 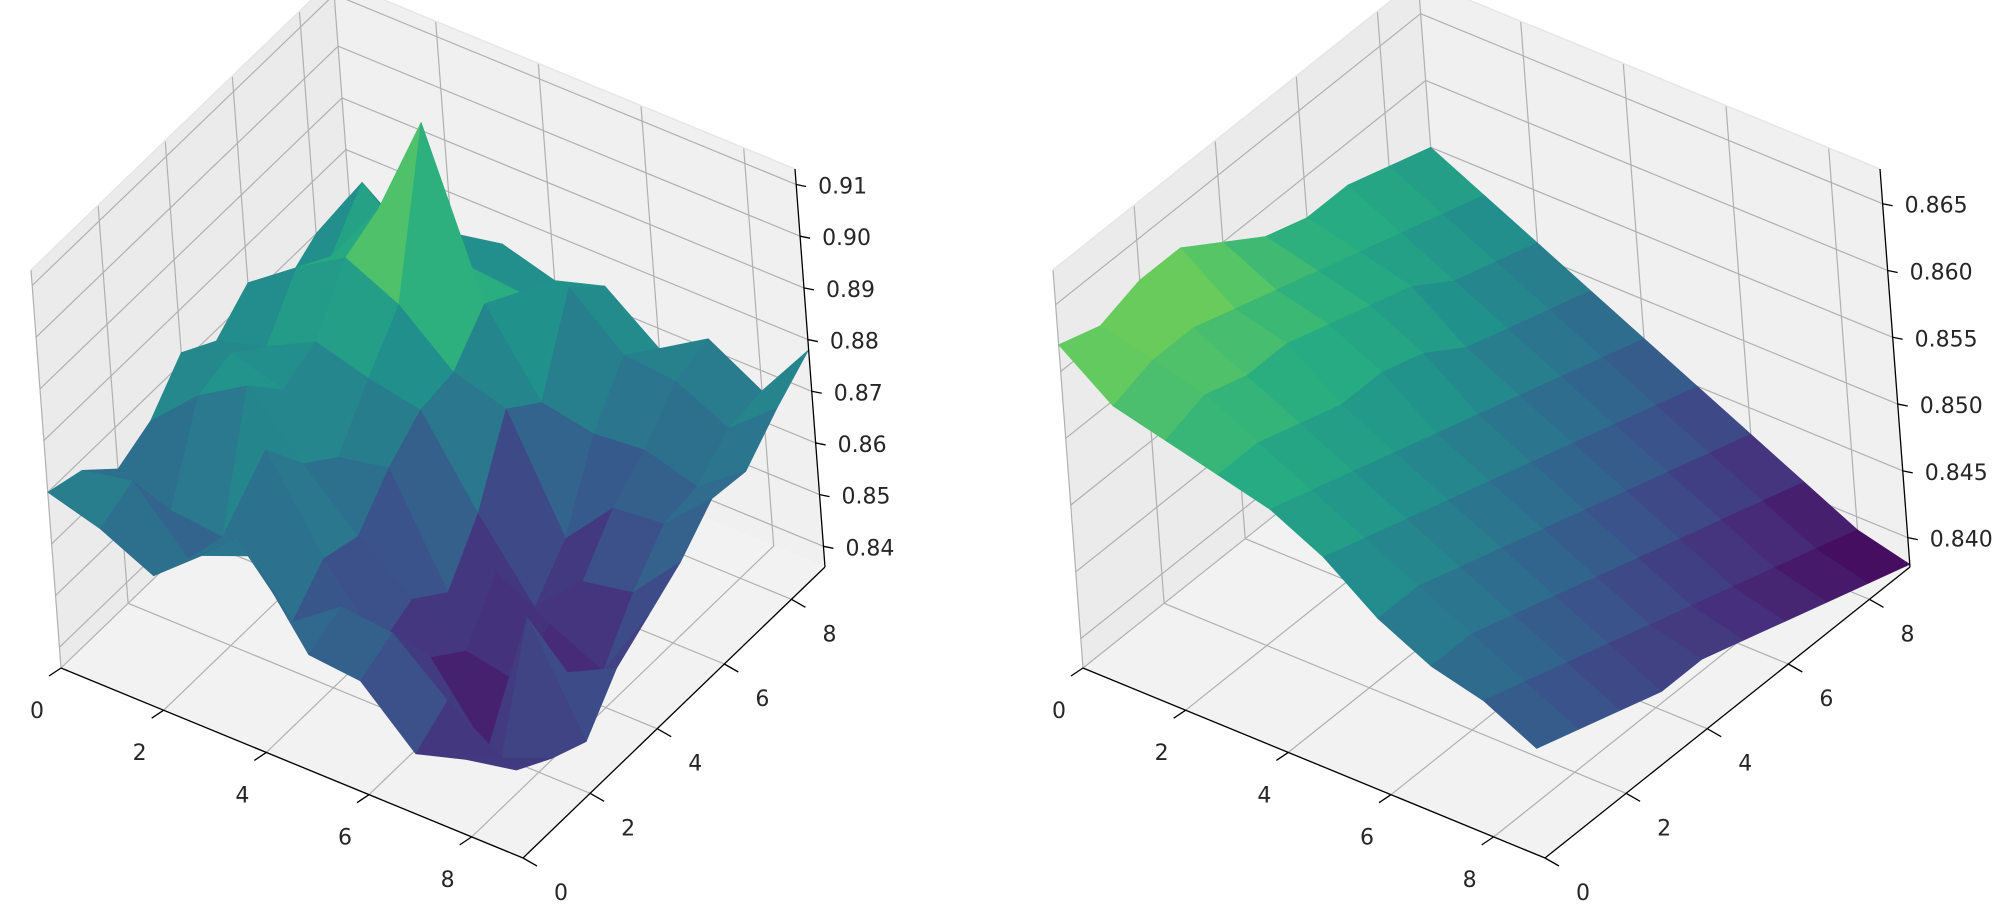 I want to click on z-tick-label: 0.845, so click(x=1956, y=473).